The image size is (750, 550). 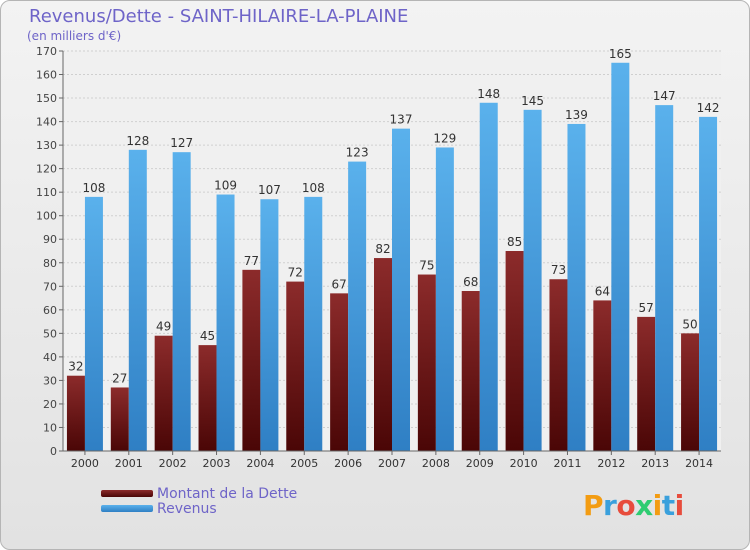 I want to click on logo-letter: x, so click(x=644, y=505).